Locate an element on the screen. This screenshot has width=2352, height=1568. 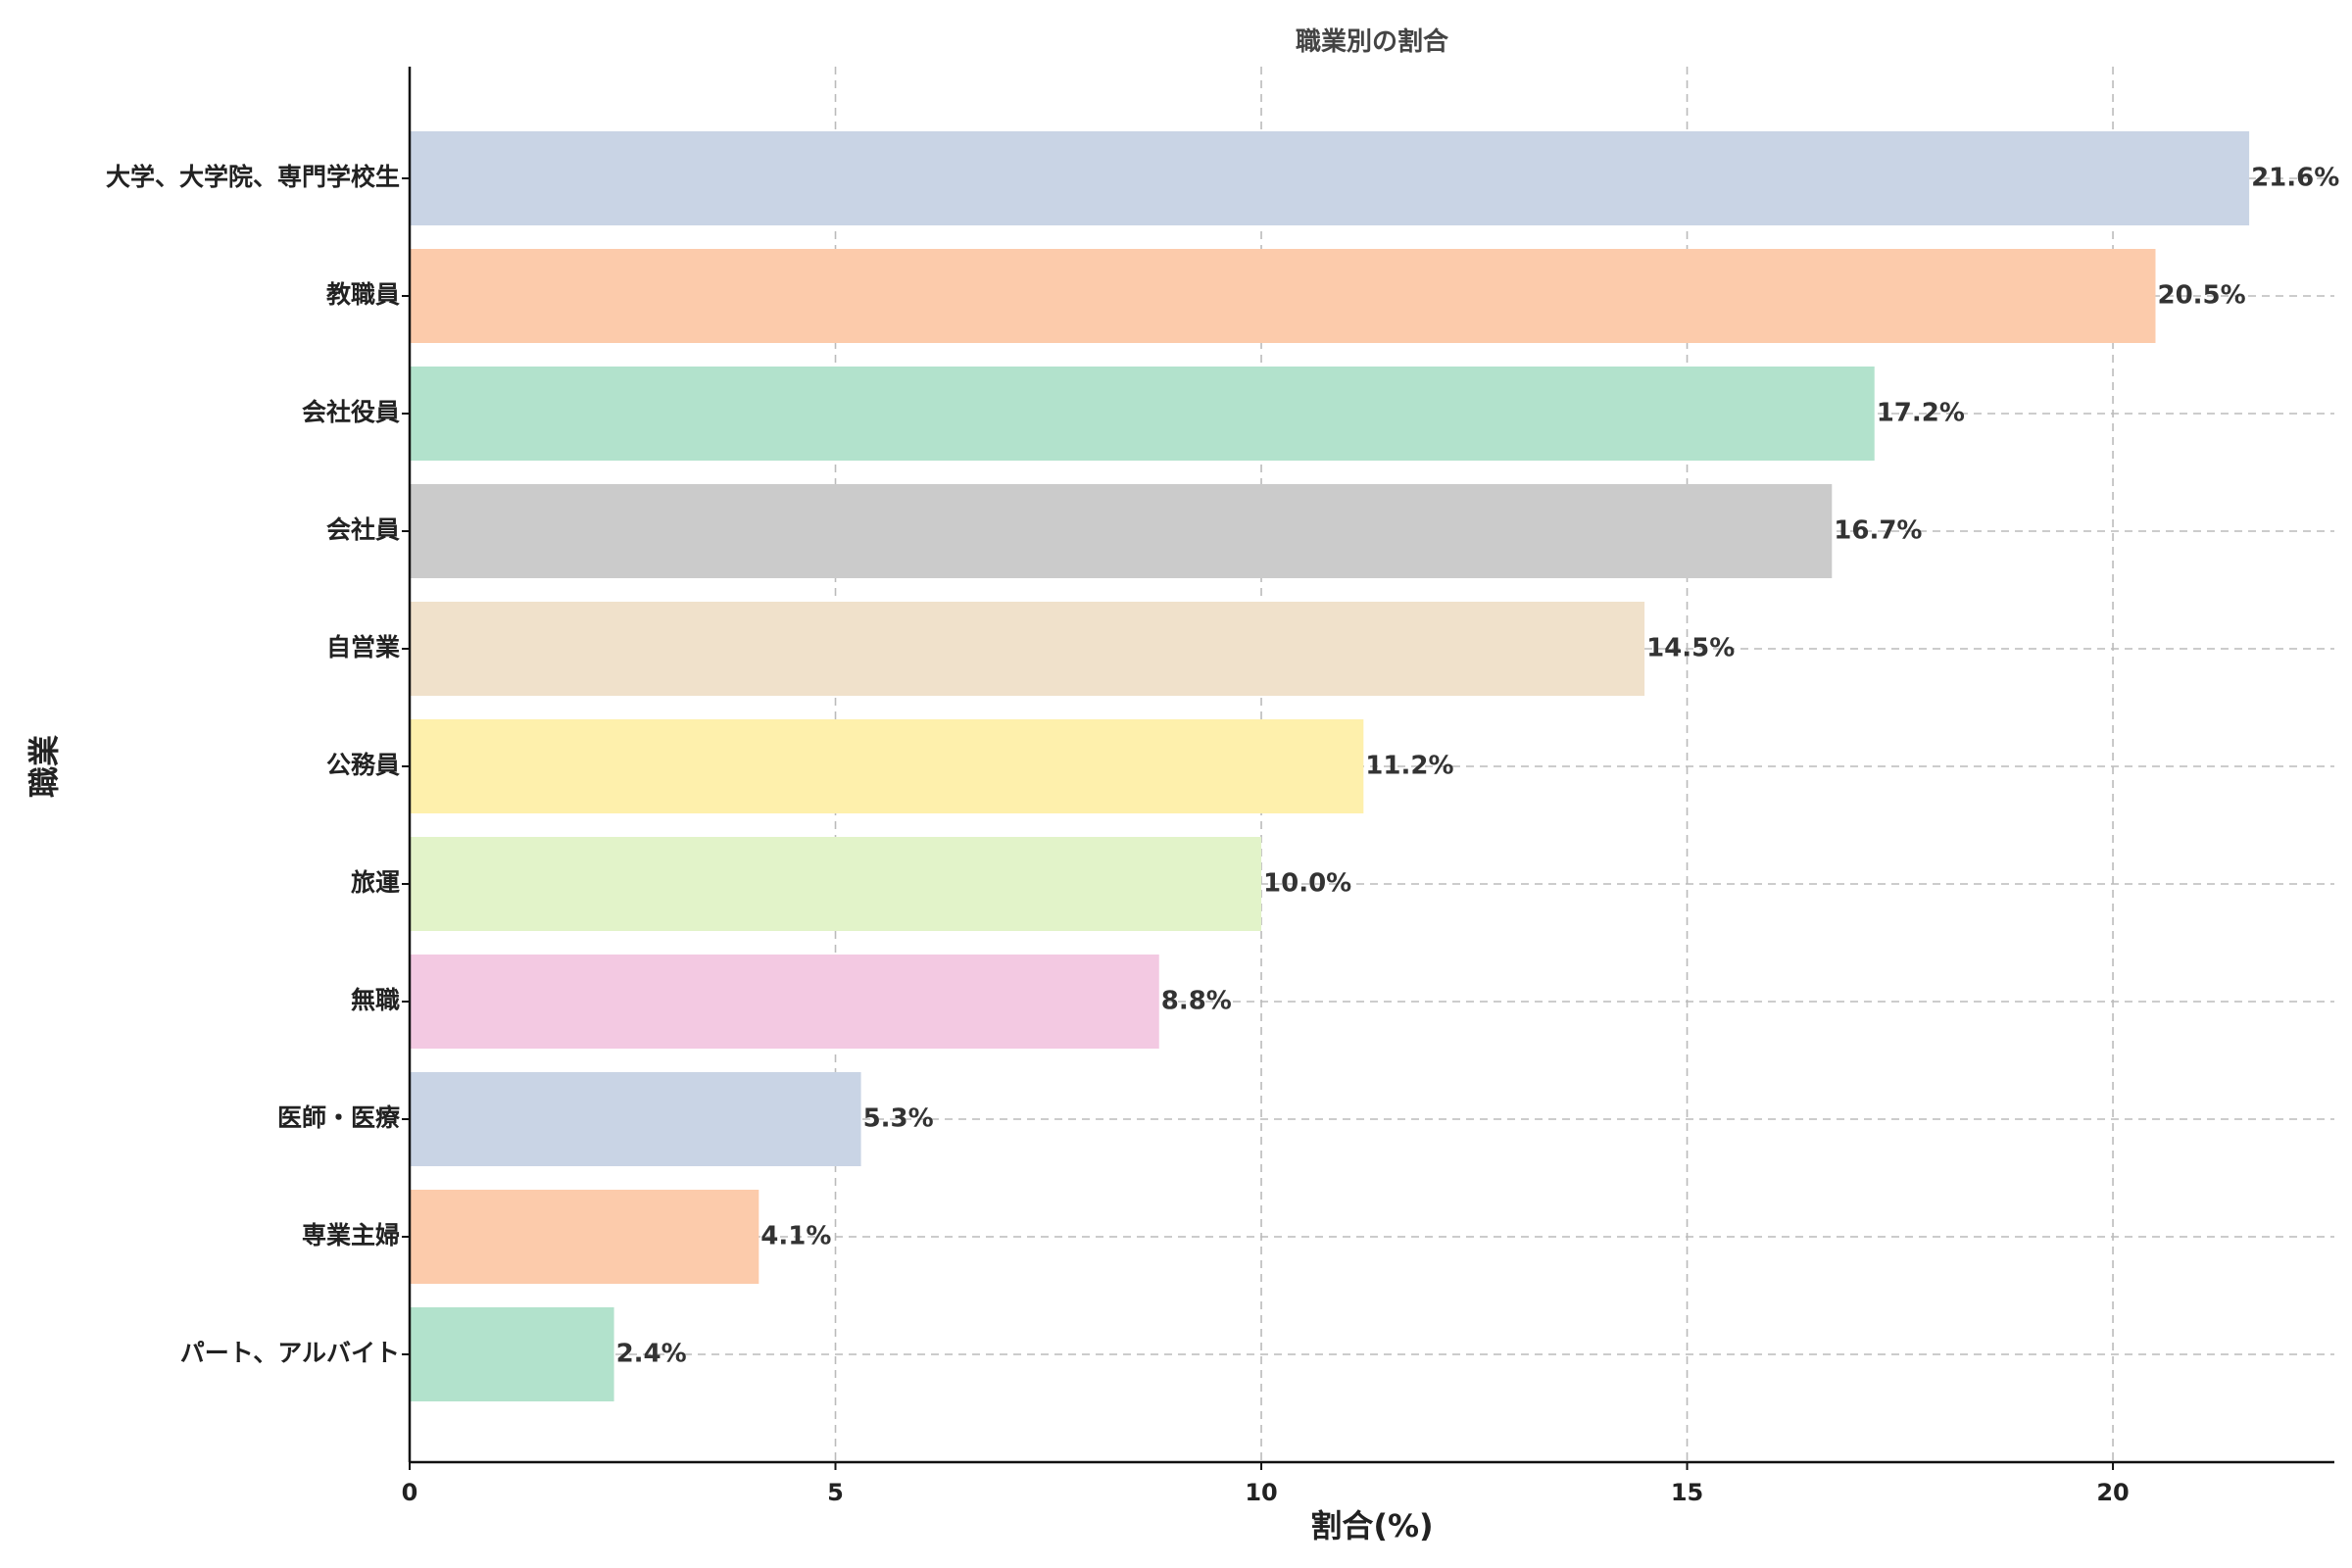
bar-value-label: 8.8% is located at coordinates (1196, 1001).